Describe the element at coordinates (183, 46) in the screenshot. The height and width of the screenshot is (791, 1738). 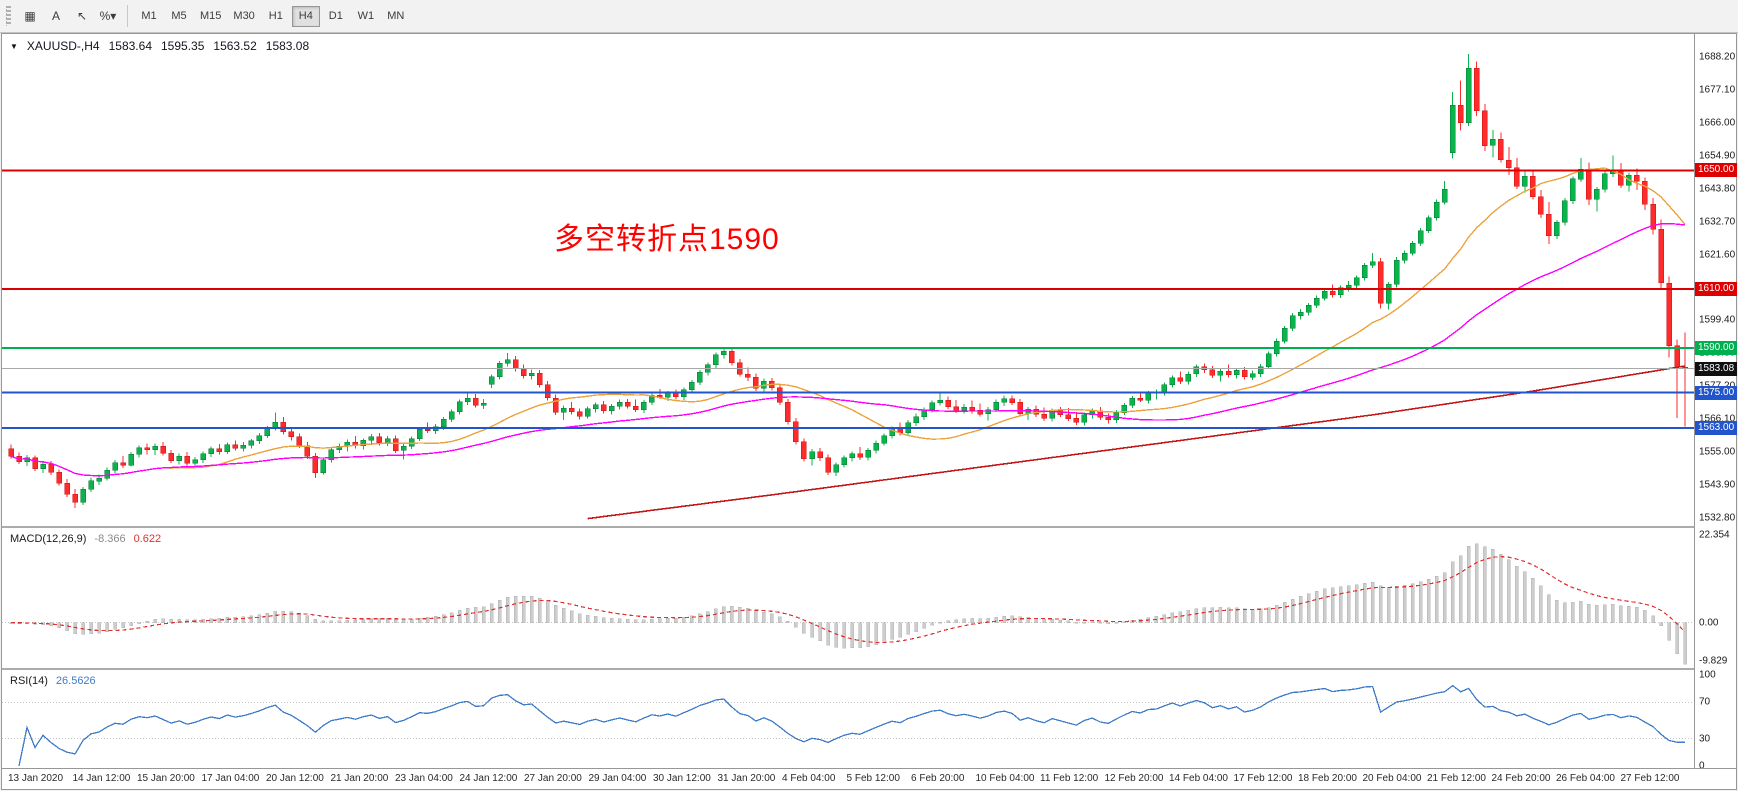
I see `ohlc-high: 1595.35` at that location.